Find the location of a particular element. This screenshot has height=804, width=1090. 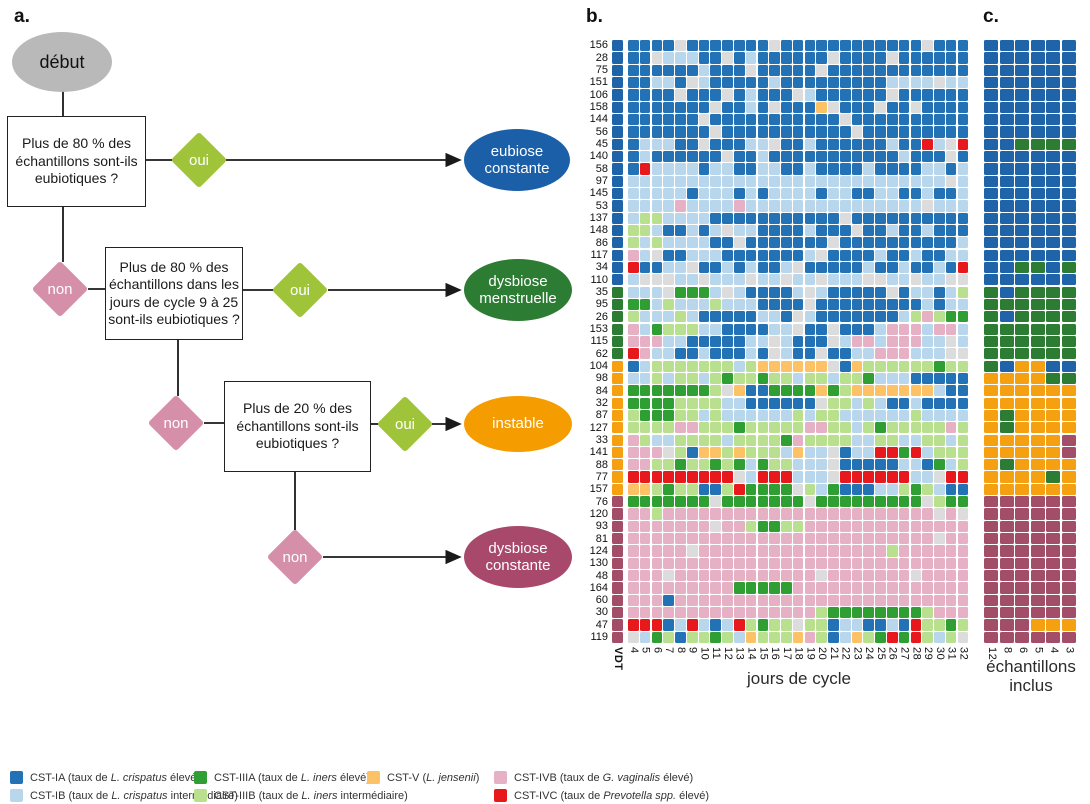

row-label: 93 is located at coordinates (601, 526).